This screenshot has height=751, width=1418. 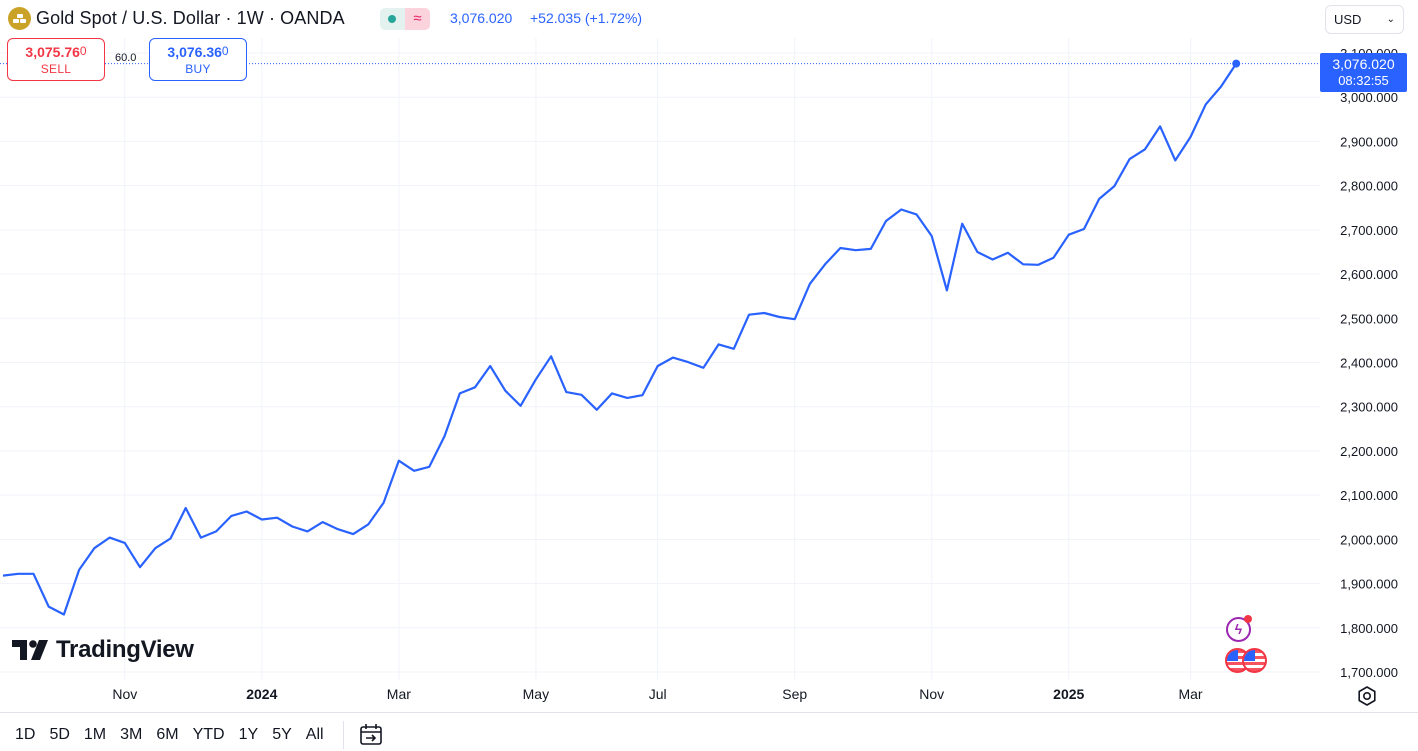 I want to click on buy-price: 3,076.360, so click(x=198, y=52).